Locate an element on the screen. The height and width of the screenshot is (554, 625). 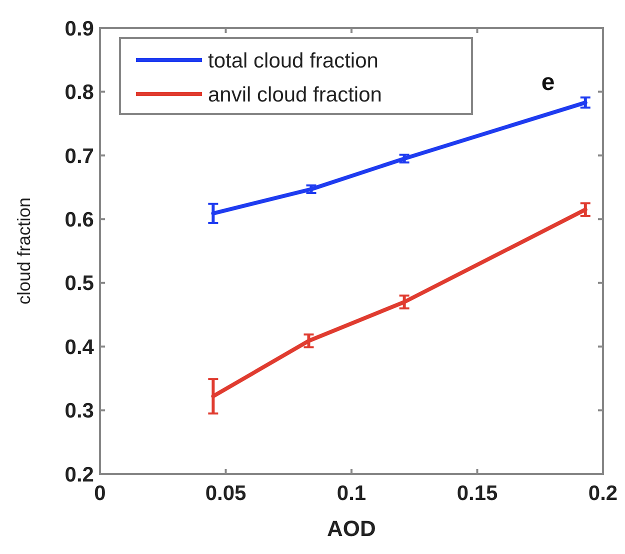
x-tick-label: 0.05 is located at coordinates (226, 493).